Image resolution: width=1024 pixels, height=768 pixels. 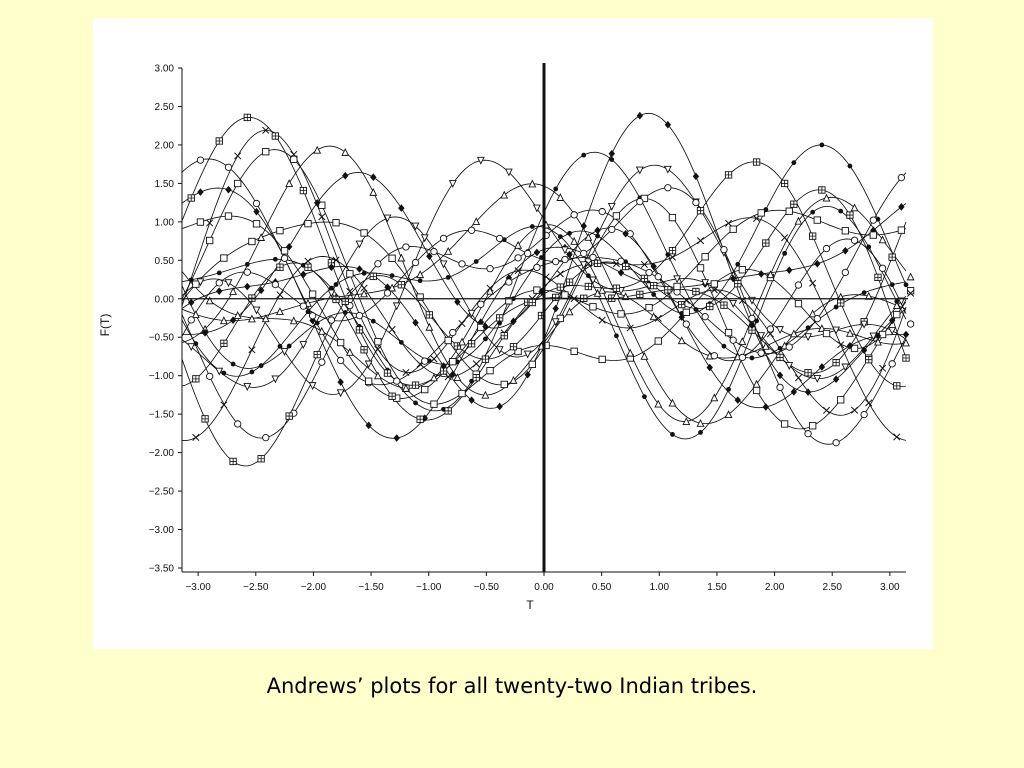 I want to click on x-tick-label: −2.50, so click(x=256, y=587).